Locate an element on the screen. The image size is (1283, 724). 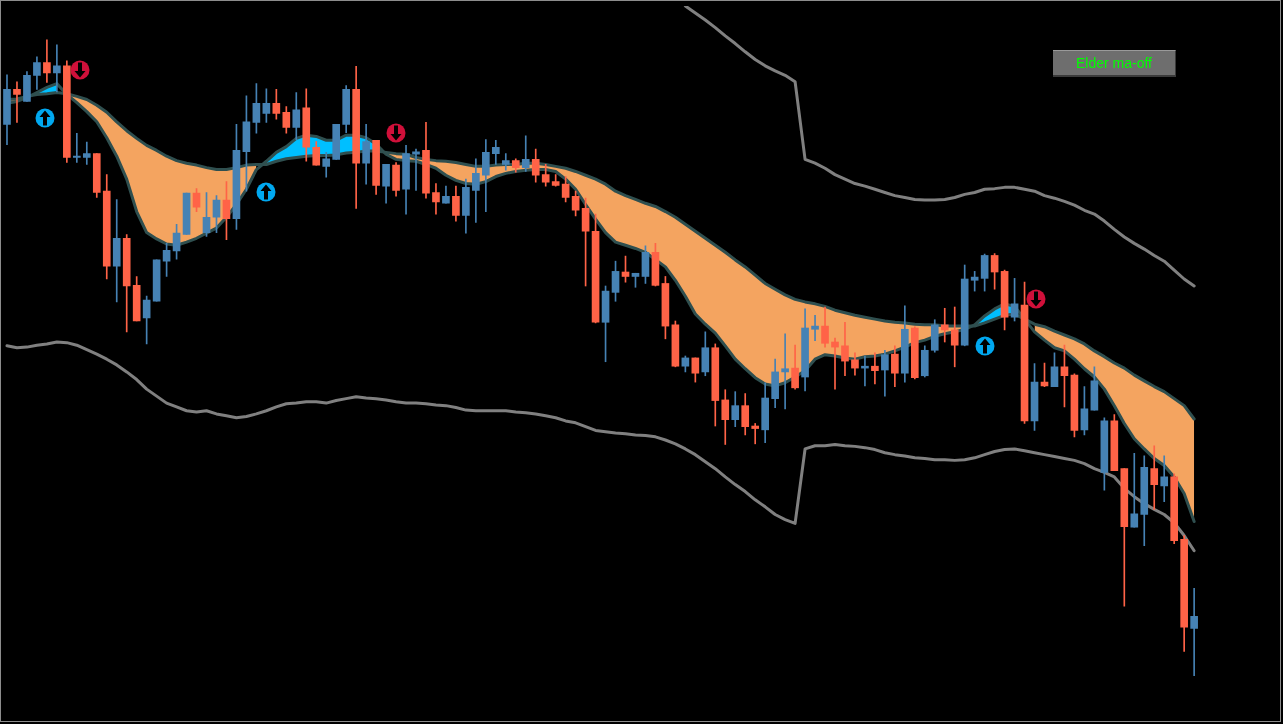
annotation: Elder ma-off is located at coordinates (1114, 63).